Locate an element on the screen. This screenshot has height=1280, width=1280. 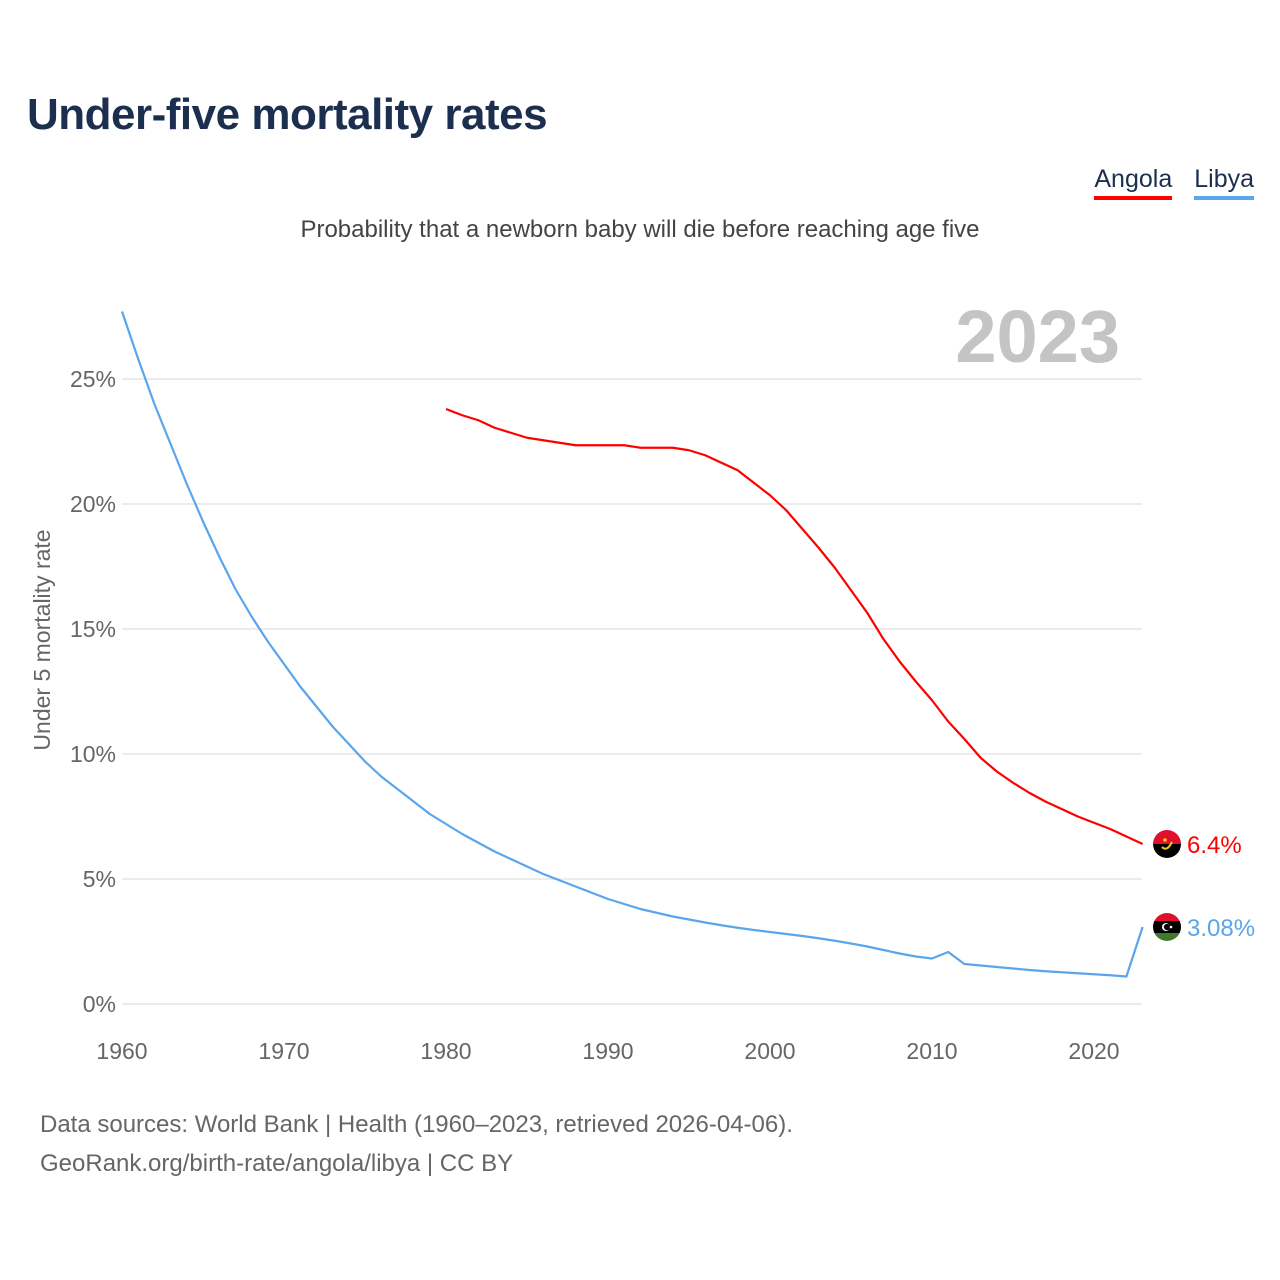
y-tick-label: 20% is located at coordinates (93, 504).